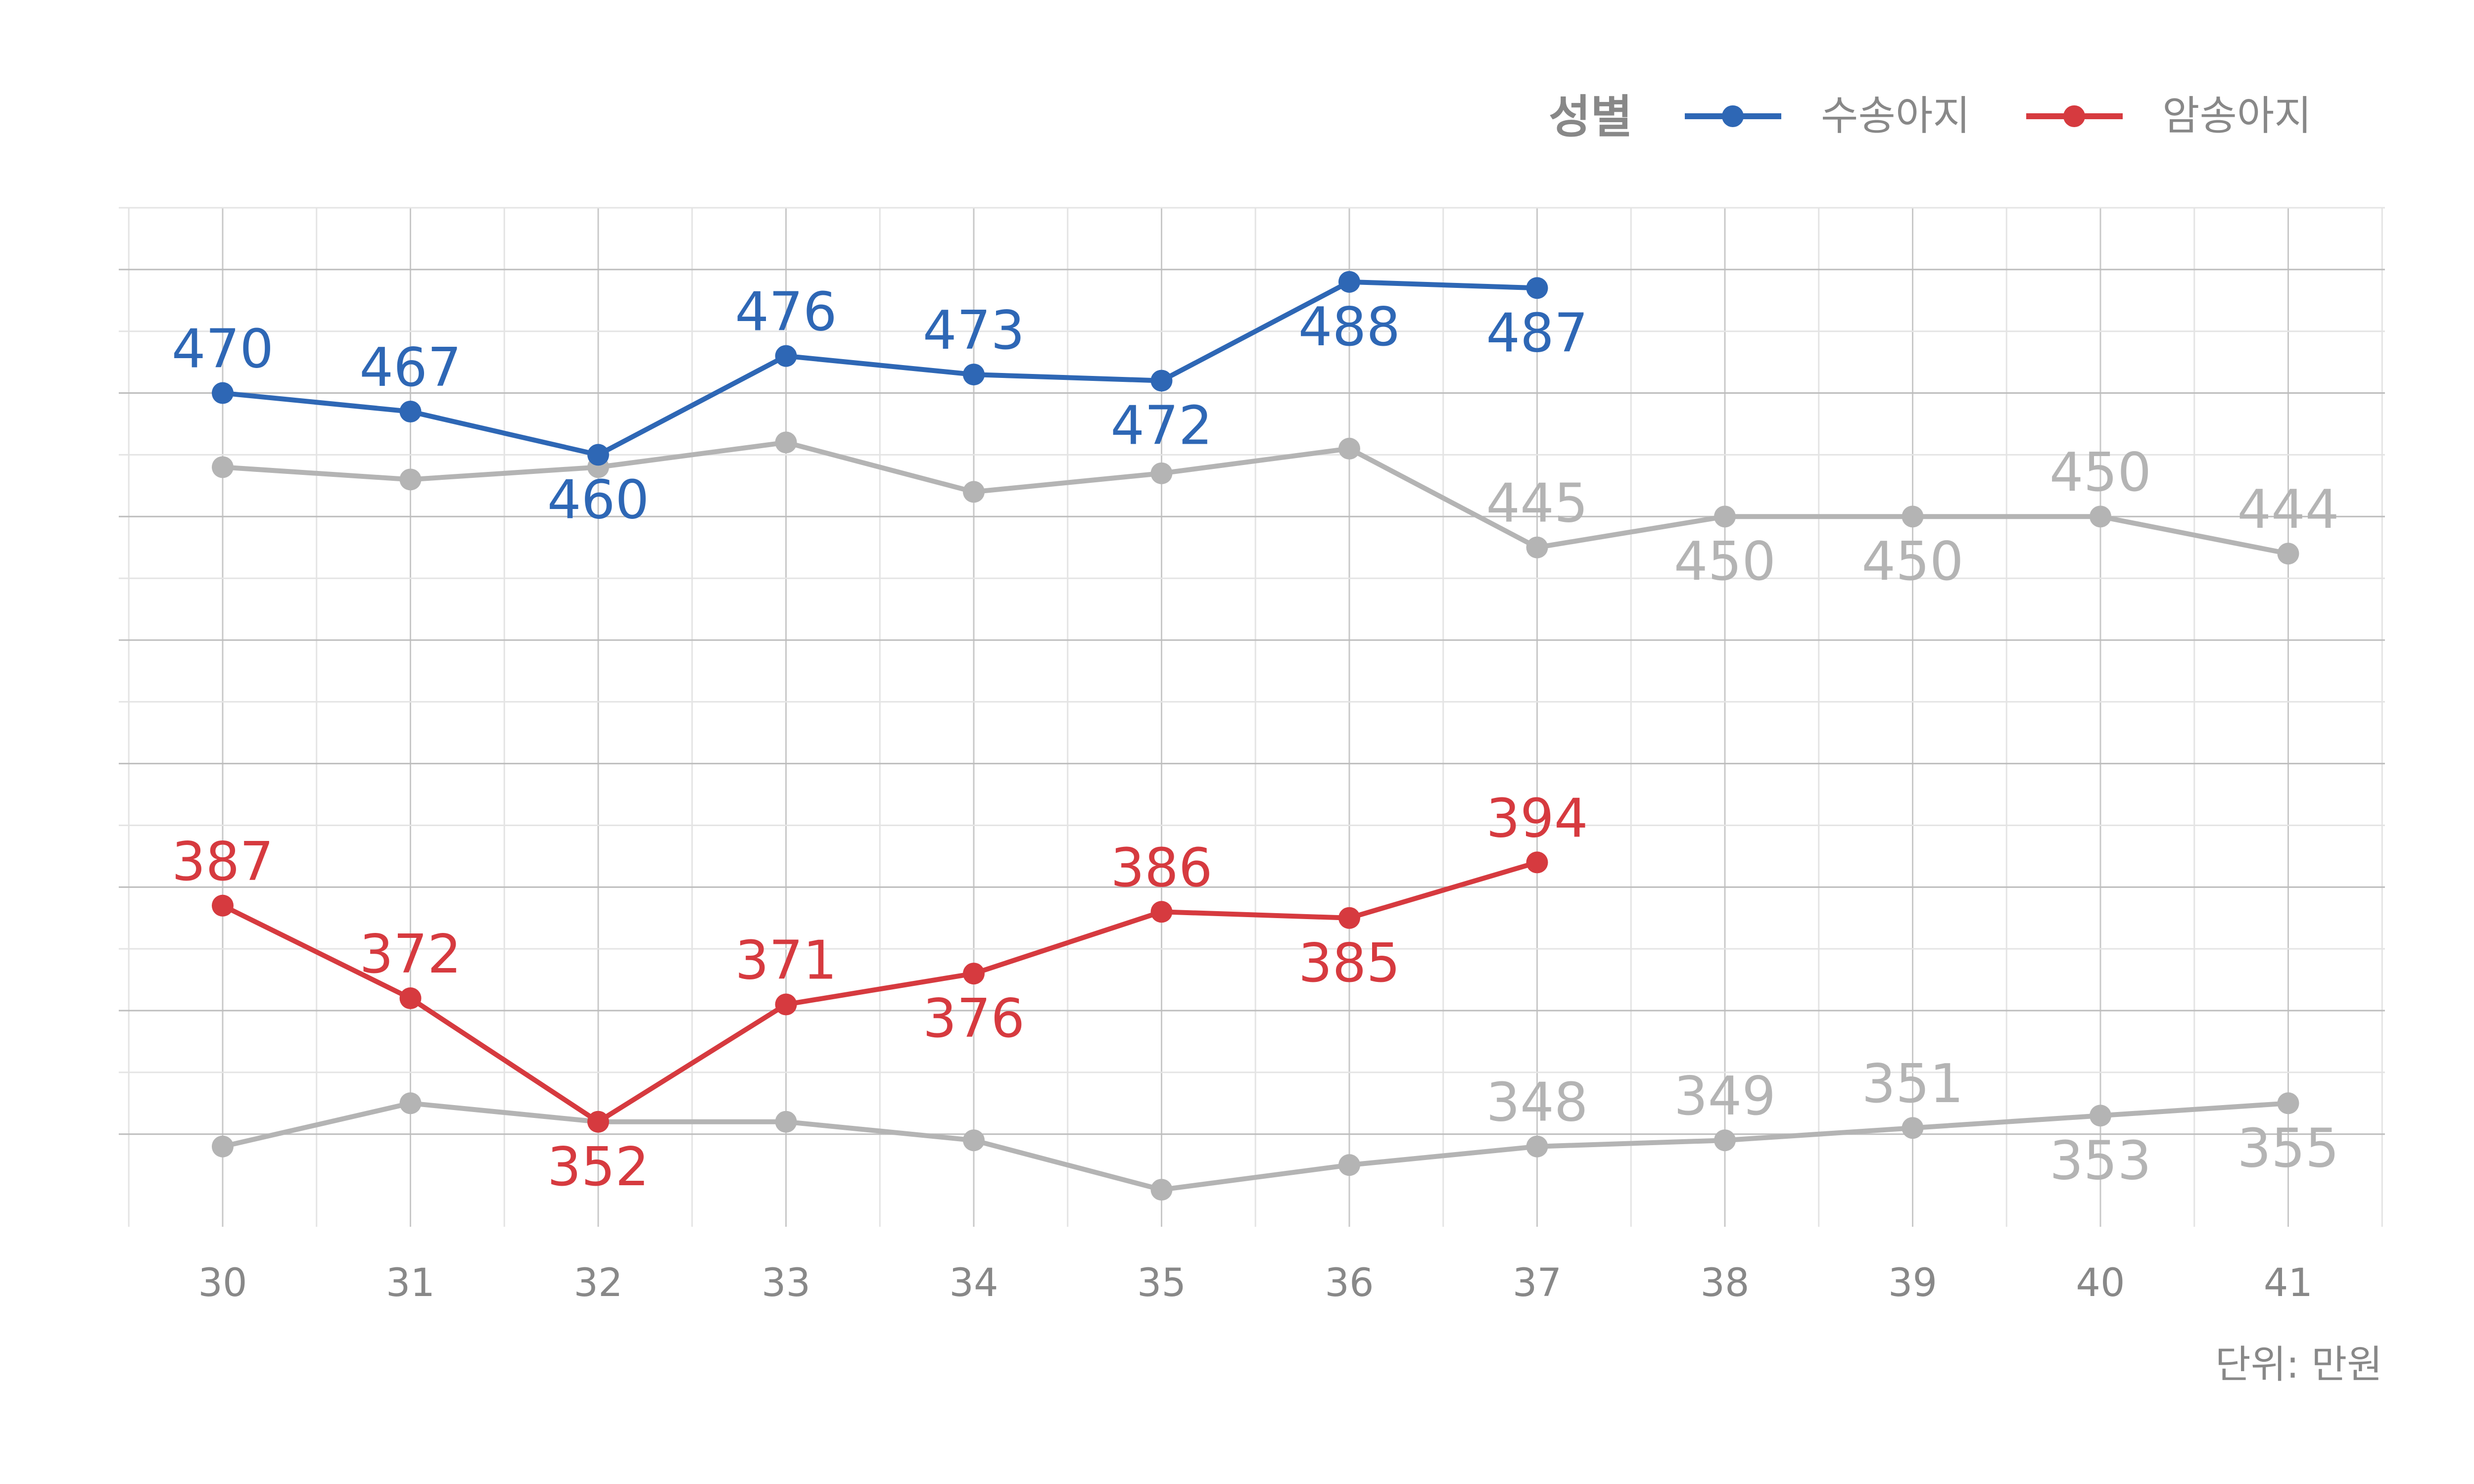 Image resolution: width=2474 pixels, height=1484 pixels. I want to click on legend-marker-female, so click(2074, 116).